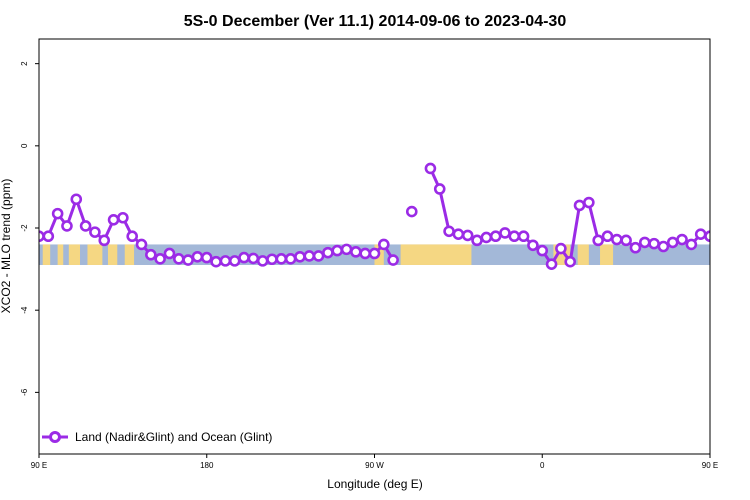  I want to click on x-tick-label: 0, so click(542, 465).